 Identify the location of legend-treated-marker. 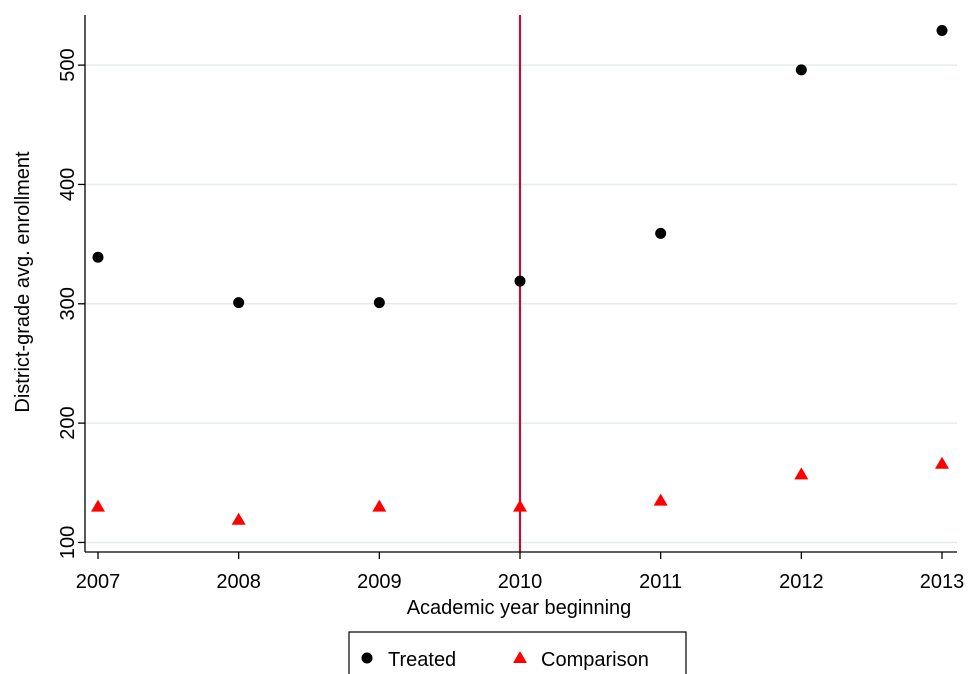
(367, 658).